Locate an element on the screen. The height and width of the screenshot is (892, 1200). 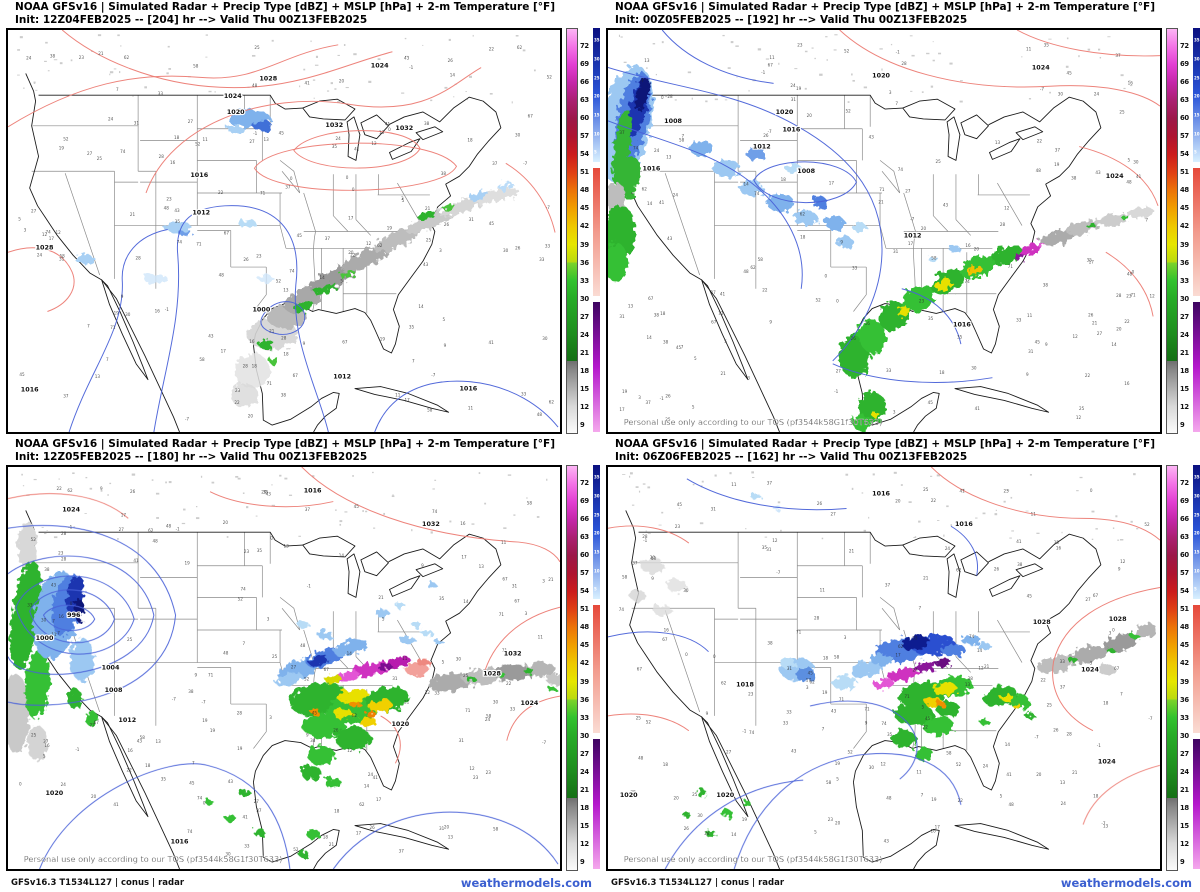
dbz-tick-label: 45 is located at coordinates (584, 645).